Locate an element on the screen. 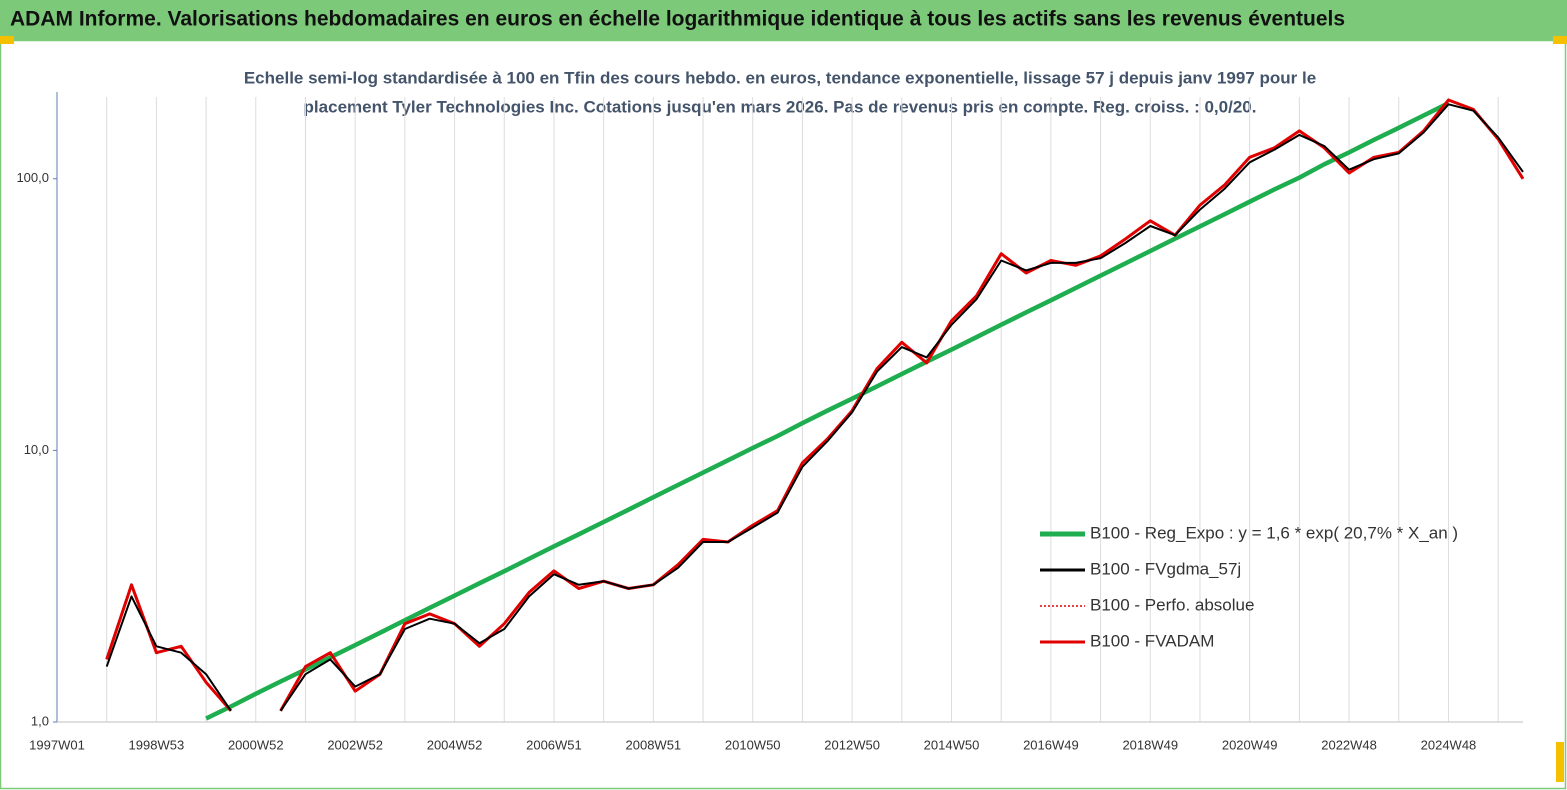 Image resolution: width=1567 pixels, height=790 pixels. x-tick-label: 2022W48 is located at coordinates (1349, 744).